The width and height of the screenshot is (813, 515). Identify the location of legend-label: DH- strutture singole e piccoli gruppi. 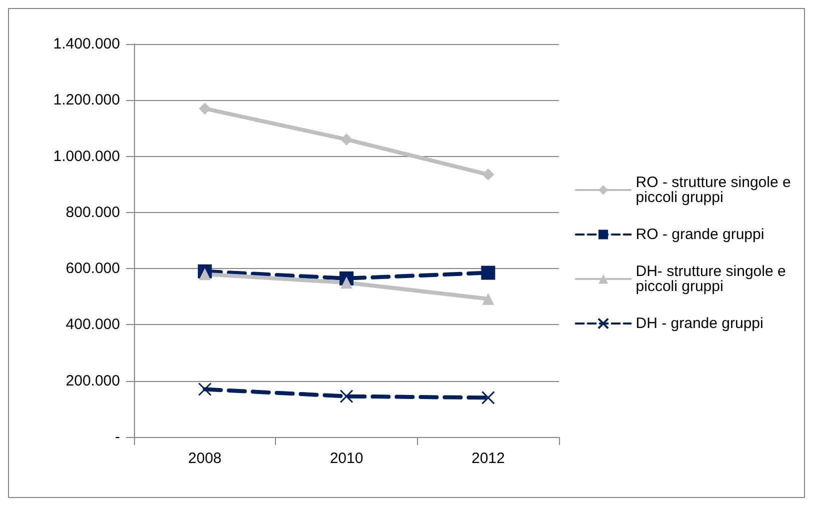
(713, 279).